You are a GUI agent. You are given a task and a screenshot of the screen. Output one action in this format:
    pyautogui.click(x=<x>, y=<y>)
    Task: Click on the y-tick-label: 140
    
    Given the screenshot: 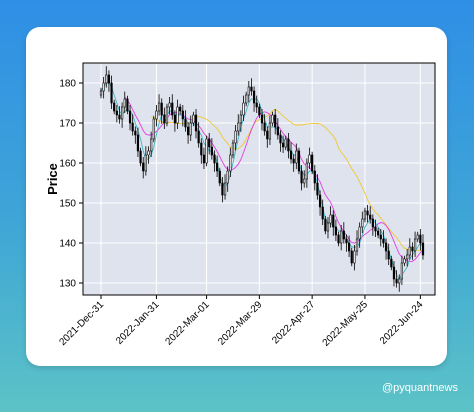 What is the action you would take?
    pyautogui.click(x=67, y=244)
    